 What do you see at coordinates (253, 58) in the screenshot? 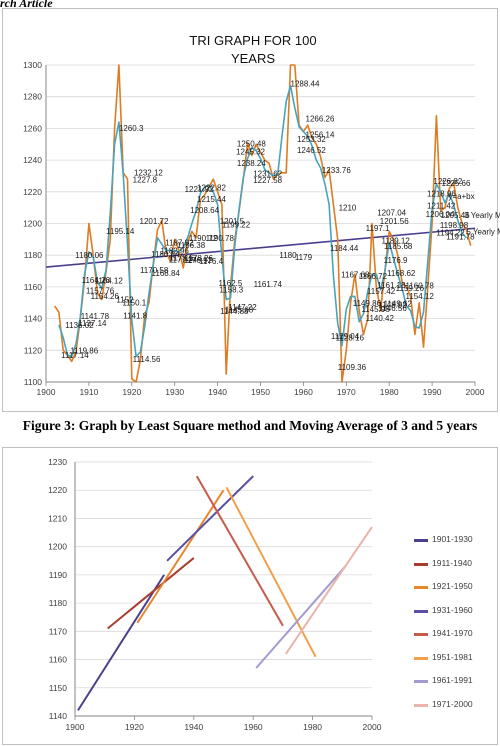
I see `chart-title-line-2: YEARS` at bounding box center [253, 58].